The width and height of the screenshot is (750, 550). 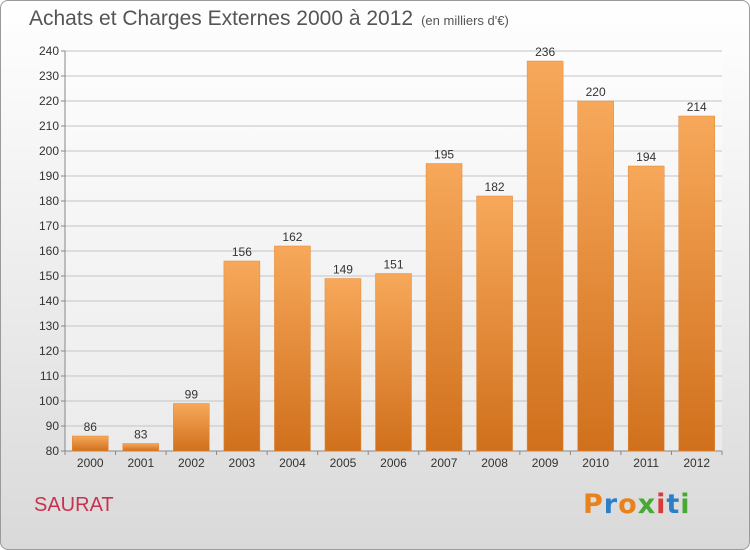 What do you see at coordinates (49, 351) in the screenshot?
I see `y-tick-label: 120` at bounding box center [49, 351].